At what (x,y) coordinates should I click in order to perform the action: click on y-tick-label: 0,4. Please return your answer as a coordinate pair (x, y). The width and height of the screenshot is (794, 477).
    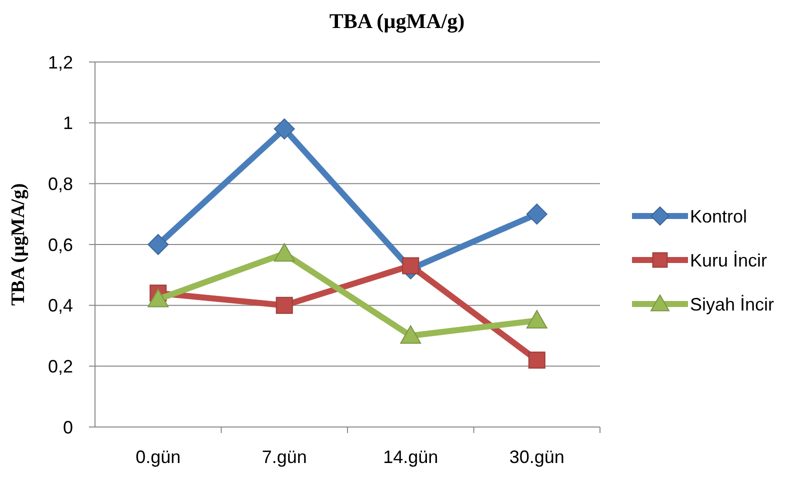
    Looking at the image, I should click on (60, 306).